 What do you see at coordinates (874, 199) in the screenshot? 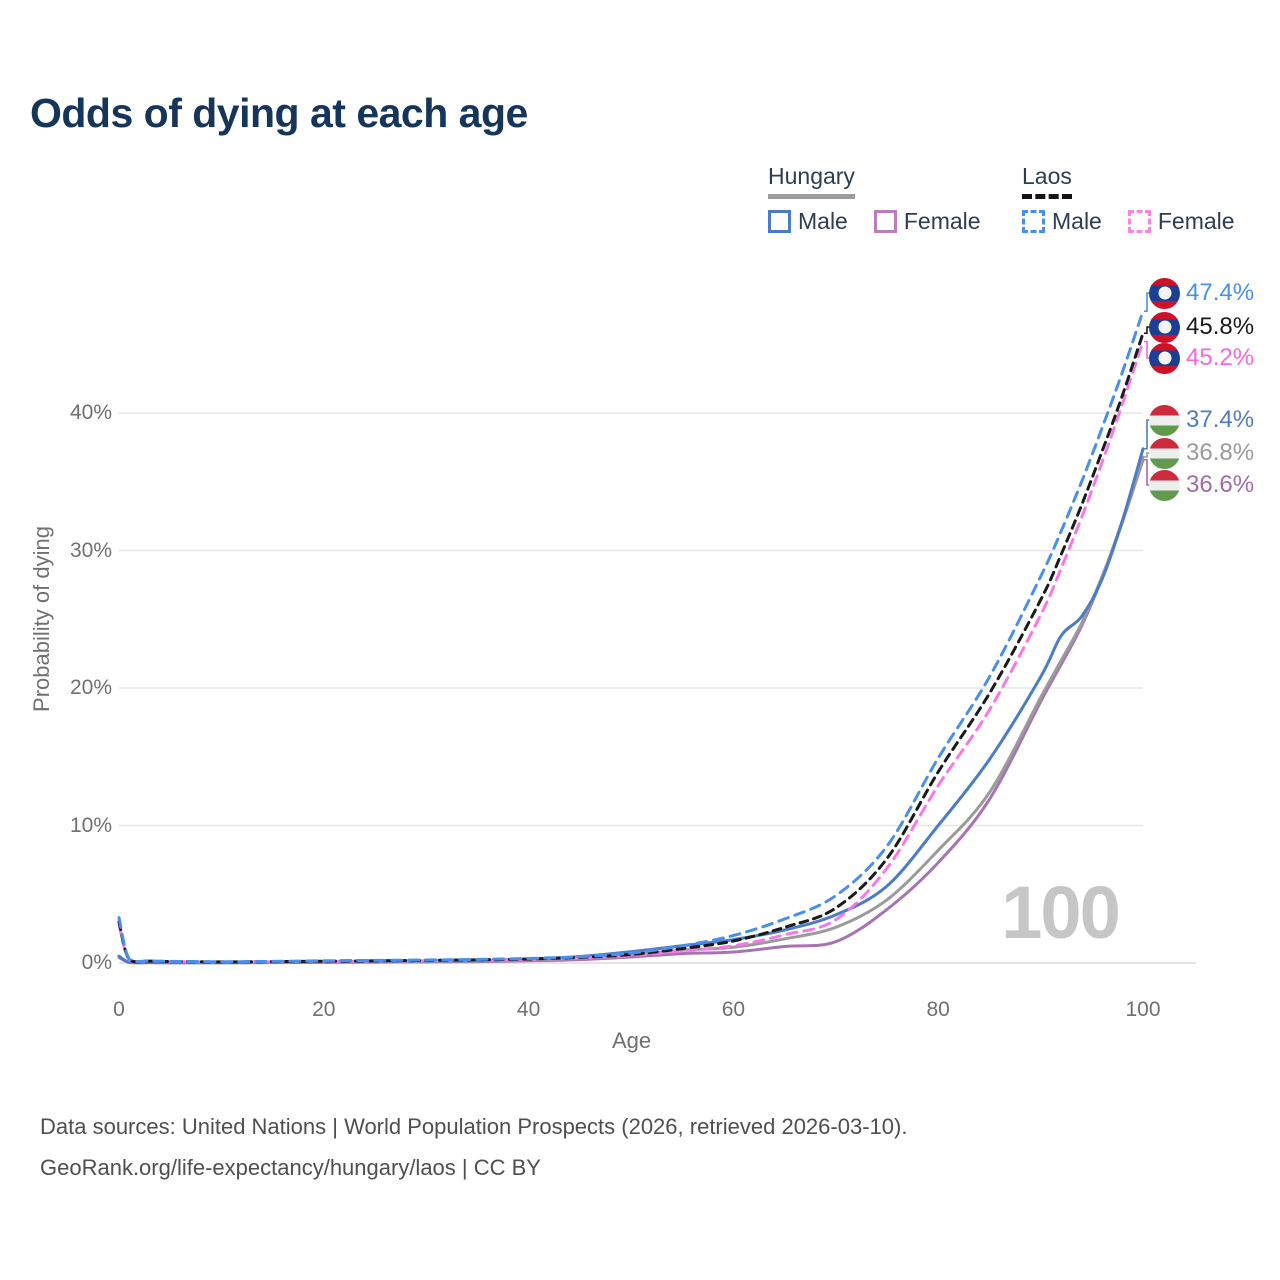
I see `legend-group-hungary: Hungary Male Female` at bounding box center [874, 199].